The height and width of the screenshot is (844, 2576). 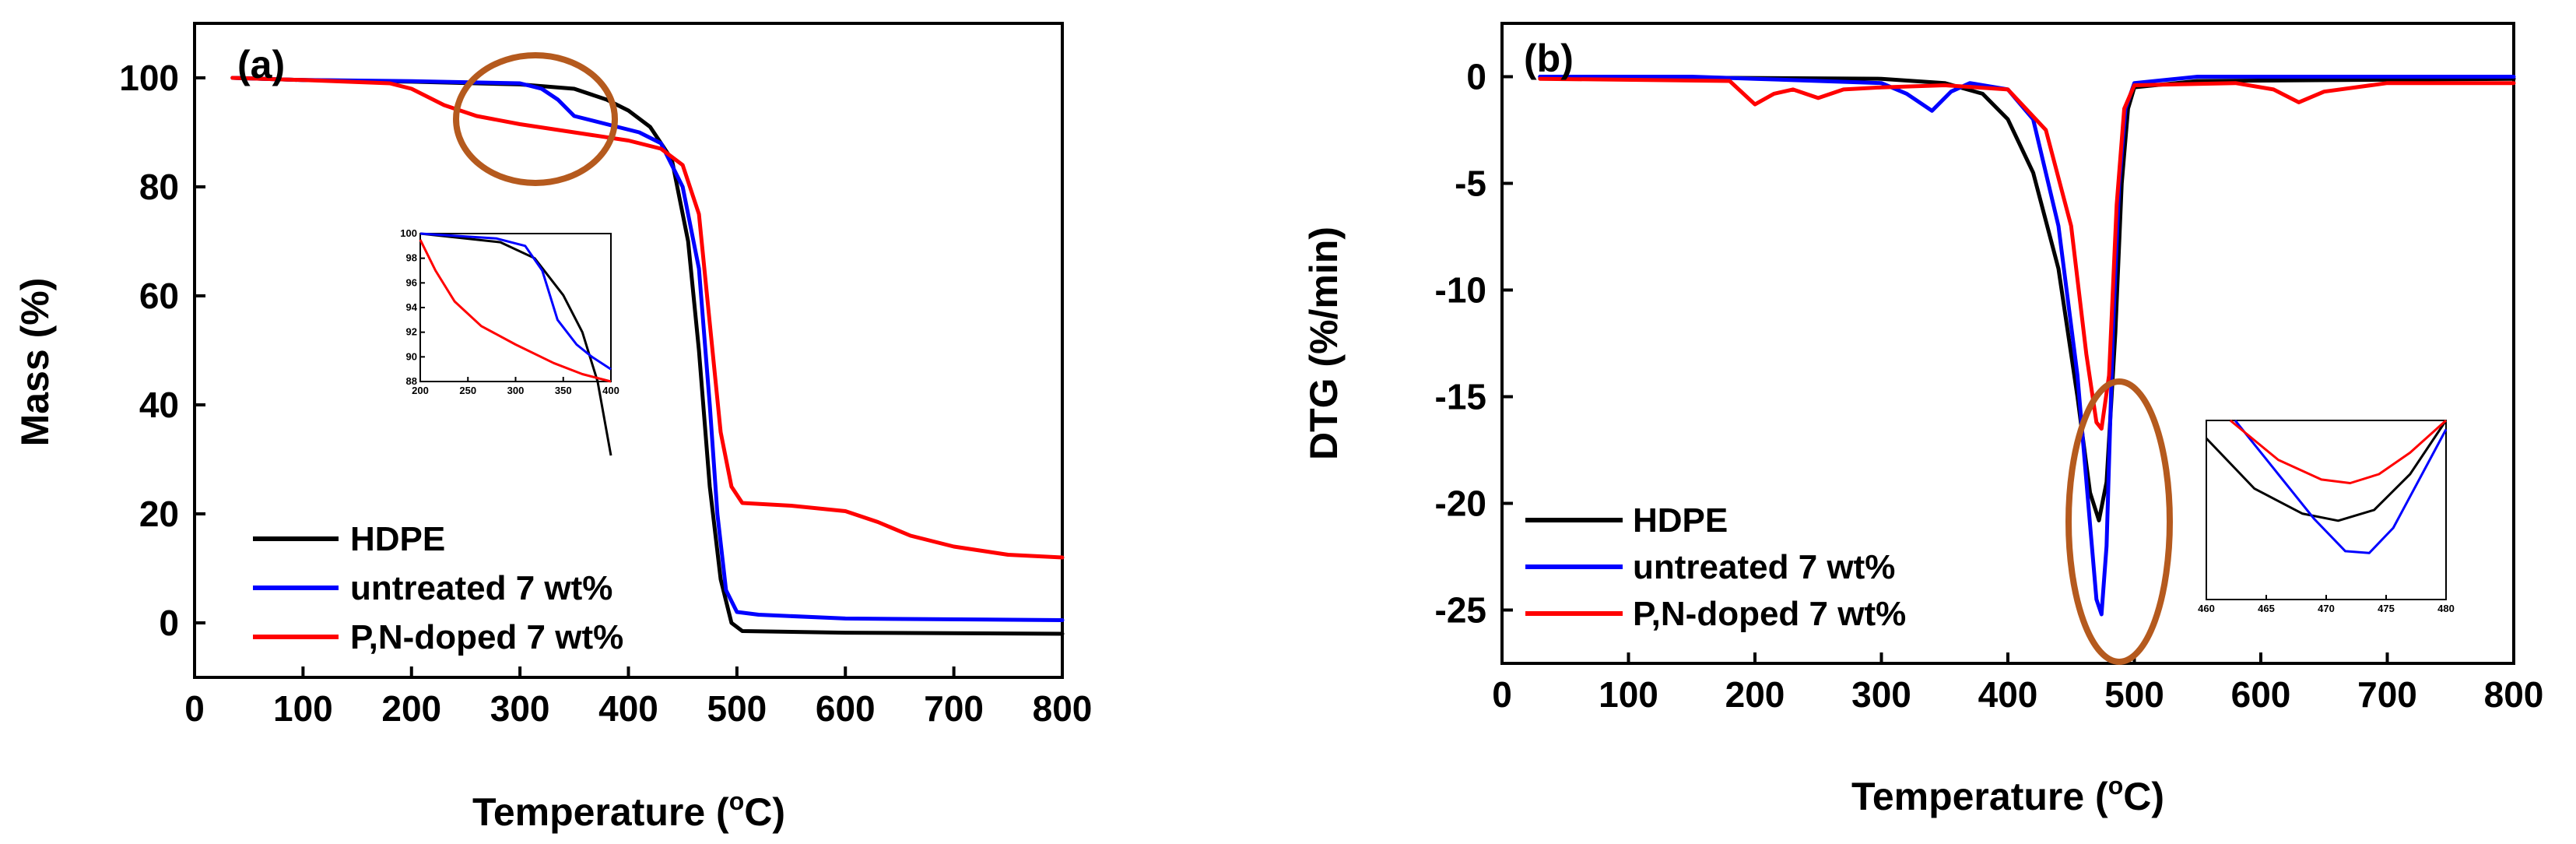 I want to click on inset-series-line-hdpe-b, so click(x=2327, y=471).